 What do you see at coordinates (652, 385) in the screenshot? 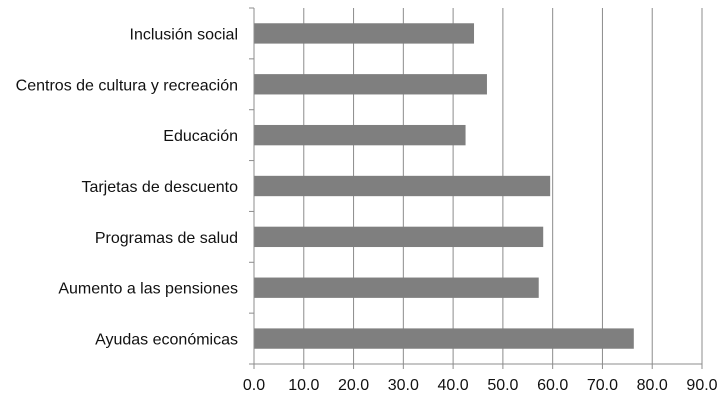
I see `x-tick-label-80: 80.0` at bounding box center [652, 385].